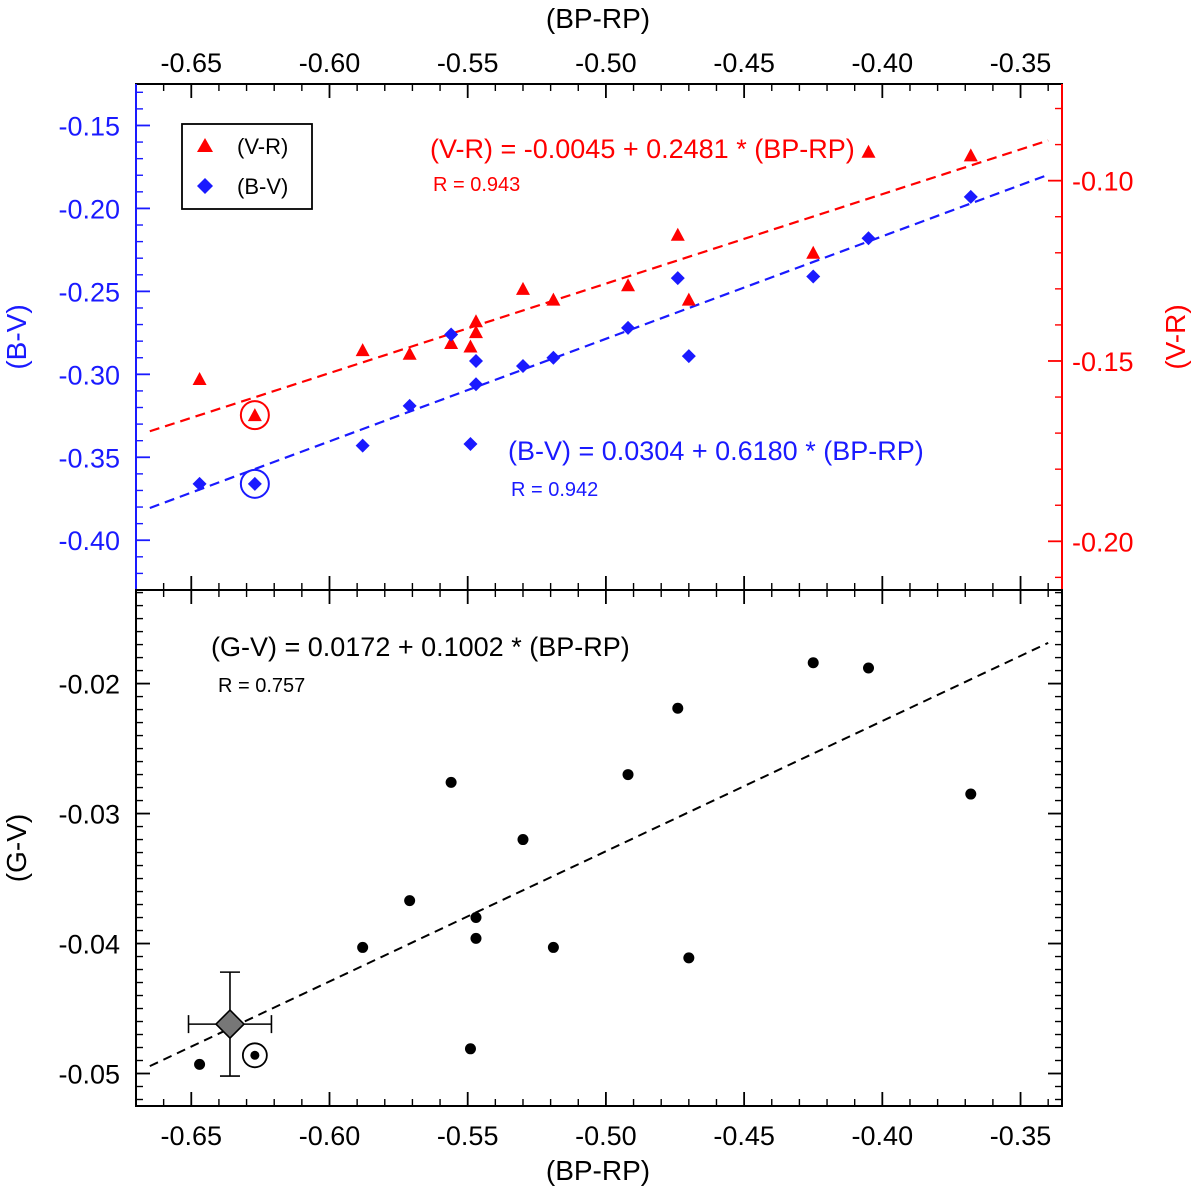 This screenshot has height=1191, width=1200. I want to click on left-y-tick-label: -0.15, so click(89, 126).